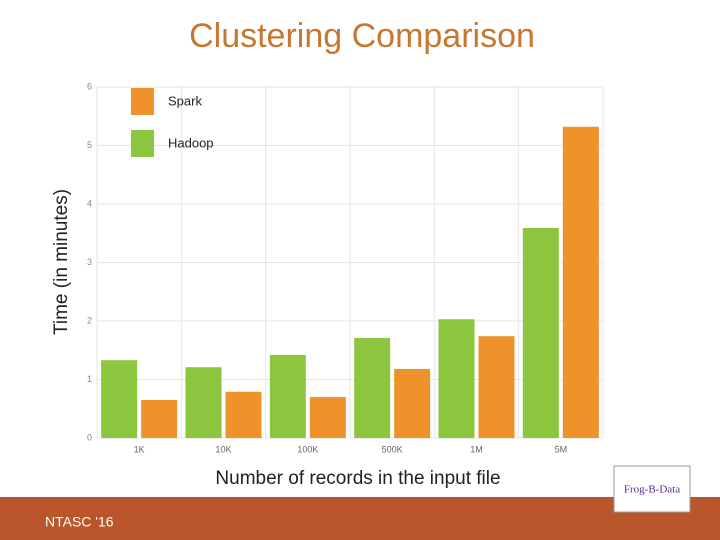 This screenshot has height=540, width=720. I want to click on y-tick-label: 5, so click(89, 145).